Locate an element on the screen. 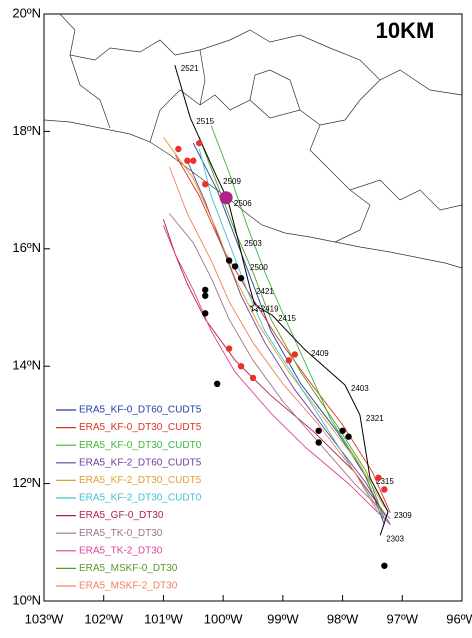  x-tick-label: 99ºW is located at coordinates (283, 618).